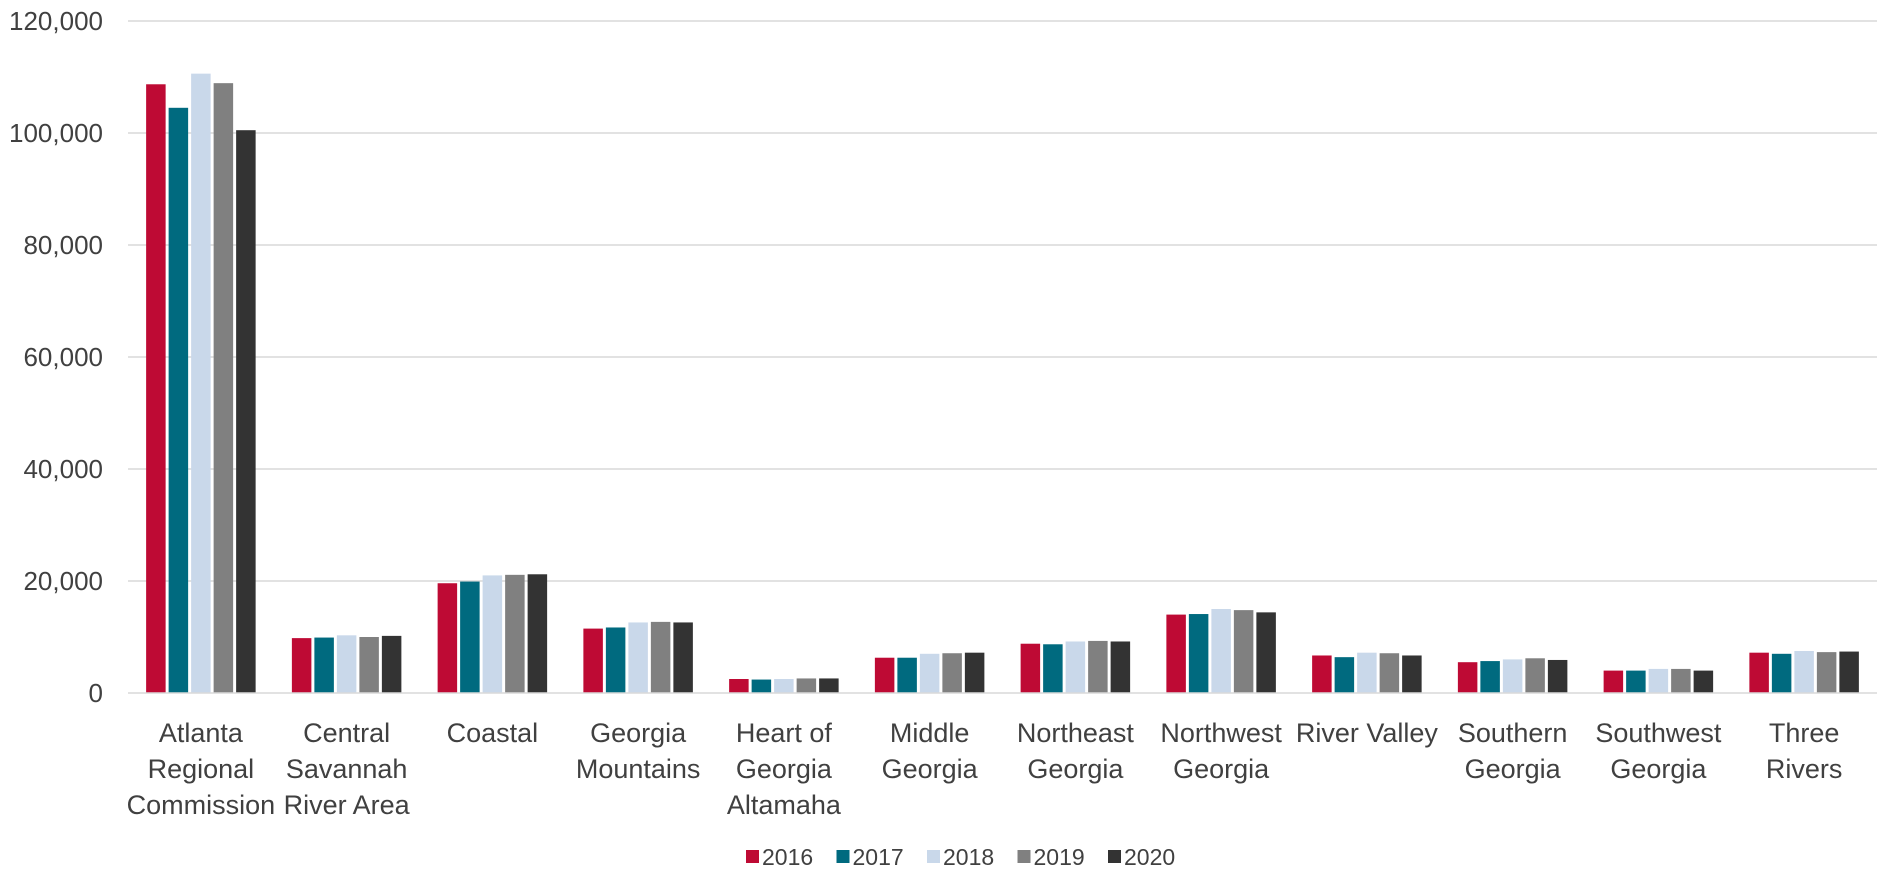 This screenshot has width=1877, height=874. Describe the element at coordinates (1149, 857) in the screenshot. I see `legend-label: 2020` at that location.